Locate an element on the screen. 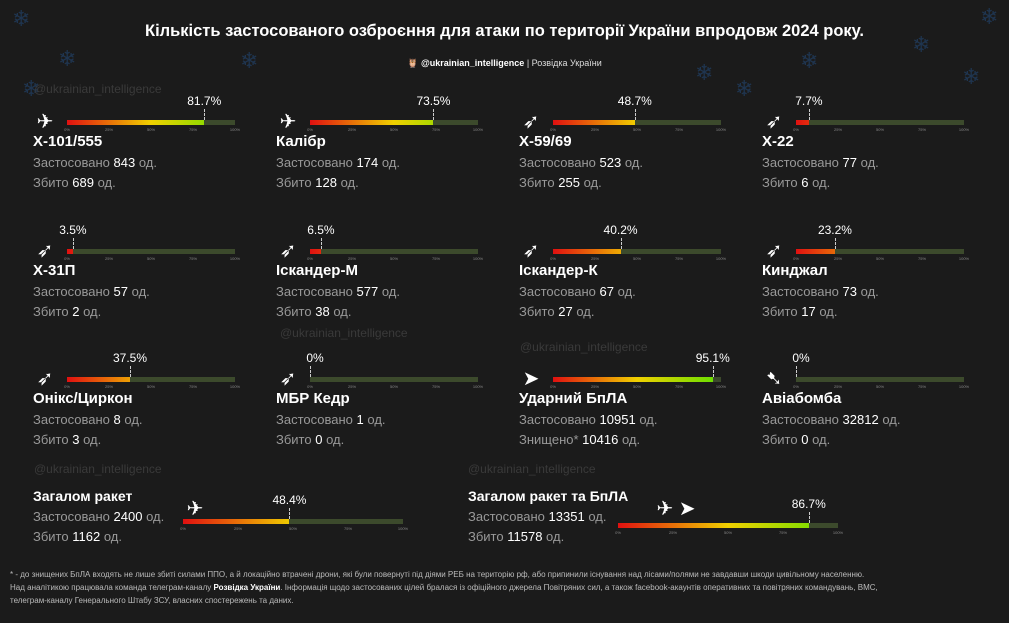 Image resolution: width=1009 pixels, height=623 pixels. weapon-name: Х-101/555 is located at coordinates (68, 141).